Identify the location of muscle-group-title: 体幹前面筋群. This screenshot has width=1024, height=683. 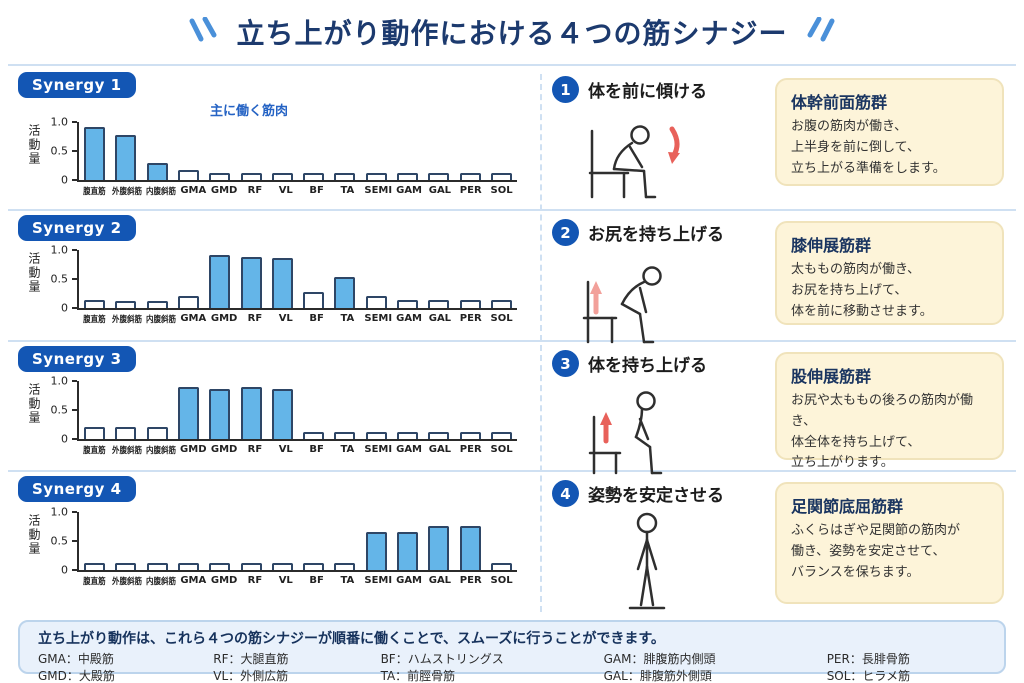
(839, 102).